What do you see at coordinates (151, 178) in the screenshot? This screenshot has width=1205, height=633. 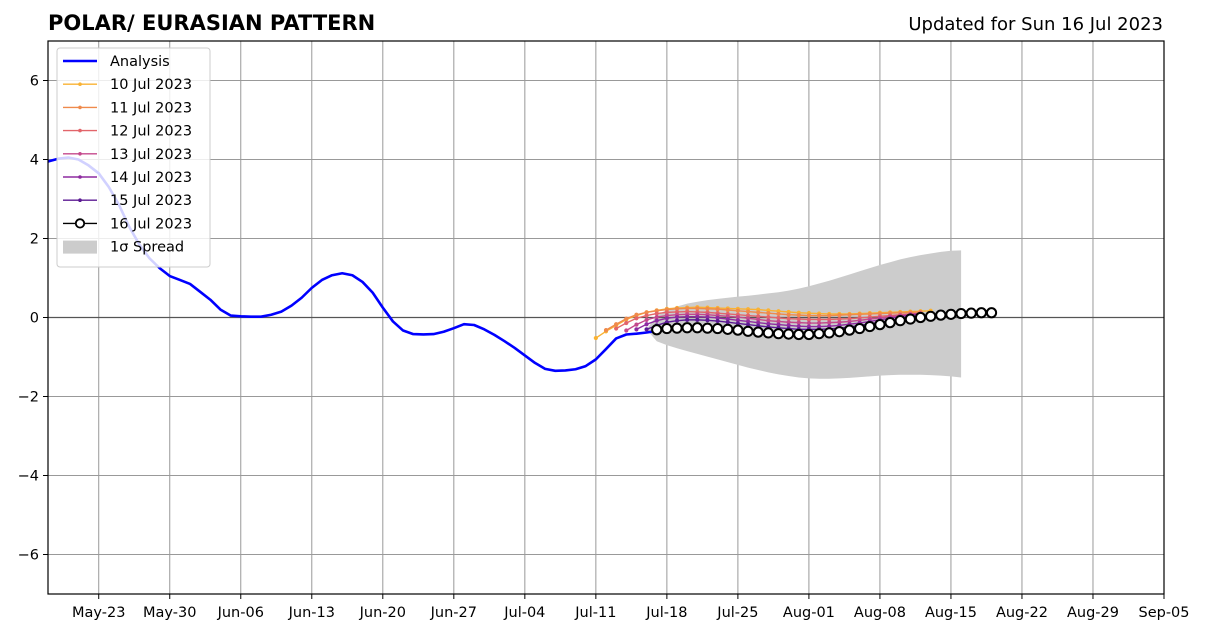 I see `legend-entry-label: 14 Jul 2023` at bounding box center [151, 178].